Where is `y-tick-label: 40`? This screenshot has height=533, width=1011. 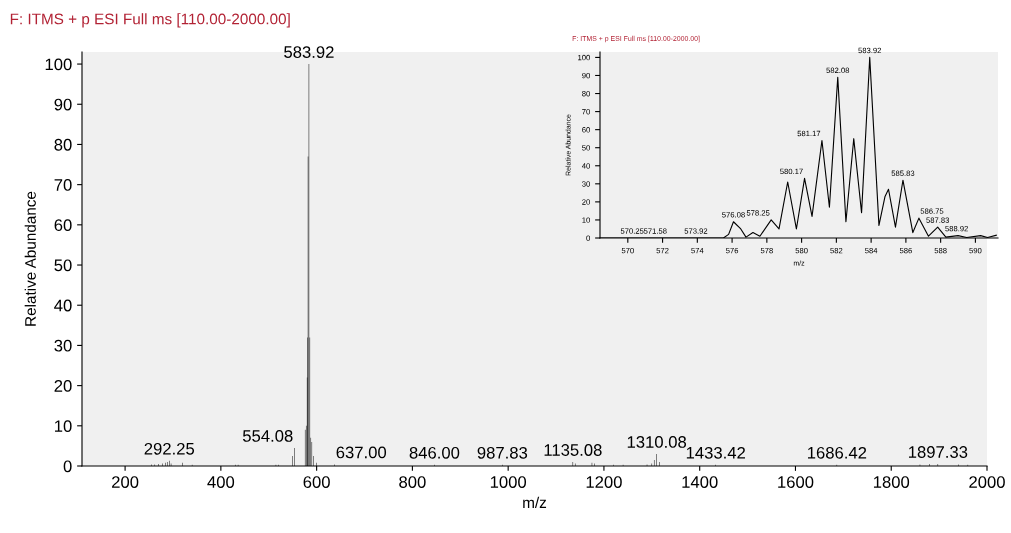
y-tick-label: 40 is located at coordinates (63, 305).